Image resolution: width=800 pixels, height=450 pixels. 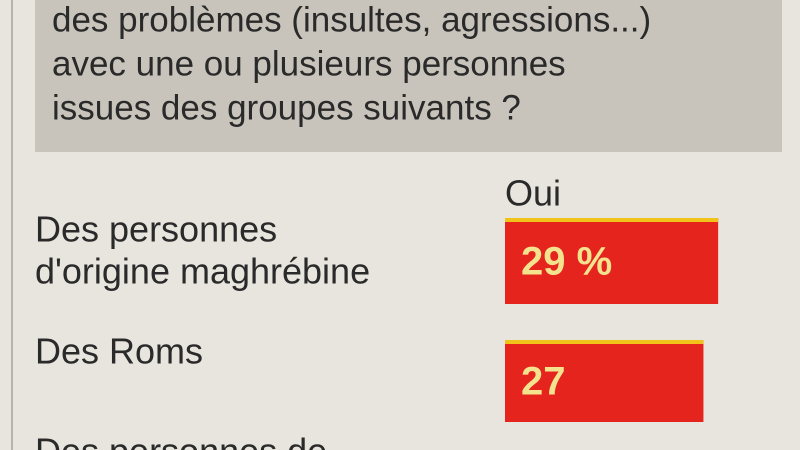 I want to click on question-line: des problèmes (insultes, agressions...), so click(x=351, y=19).